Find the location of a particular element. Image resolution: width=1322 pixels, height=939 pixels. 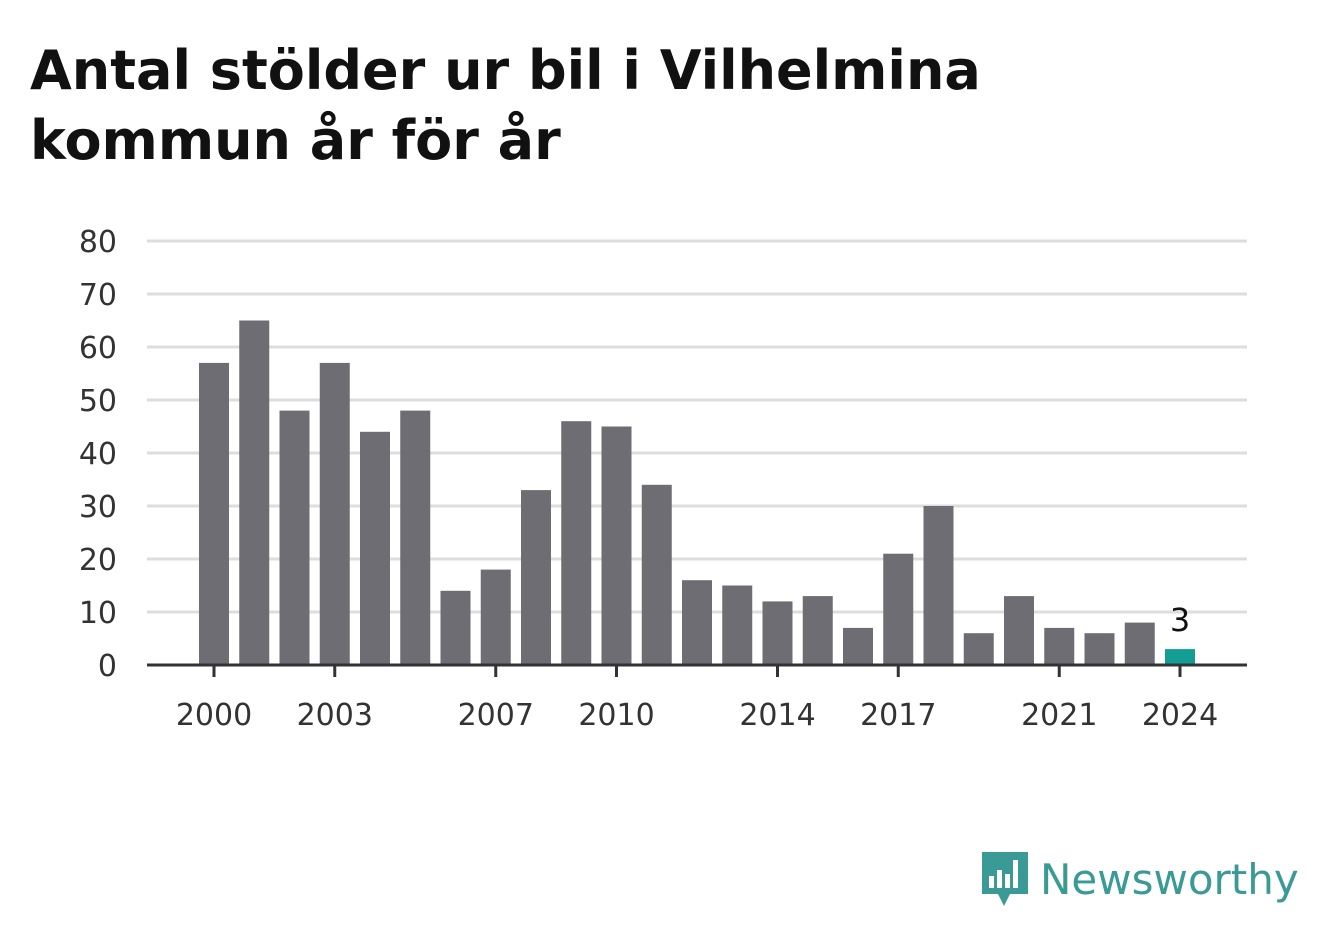

bar-2011 is located at coordinates (656, 574).